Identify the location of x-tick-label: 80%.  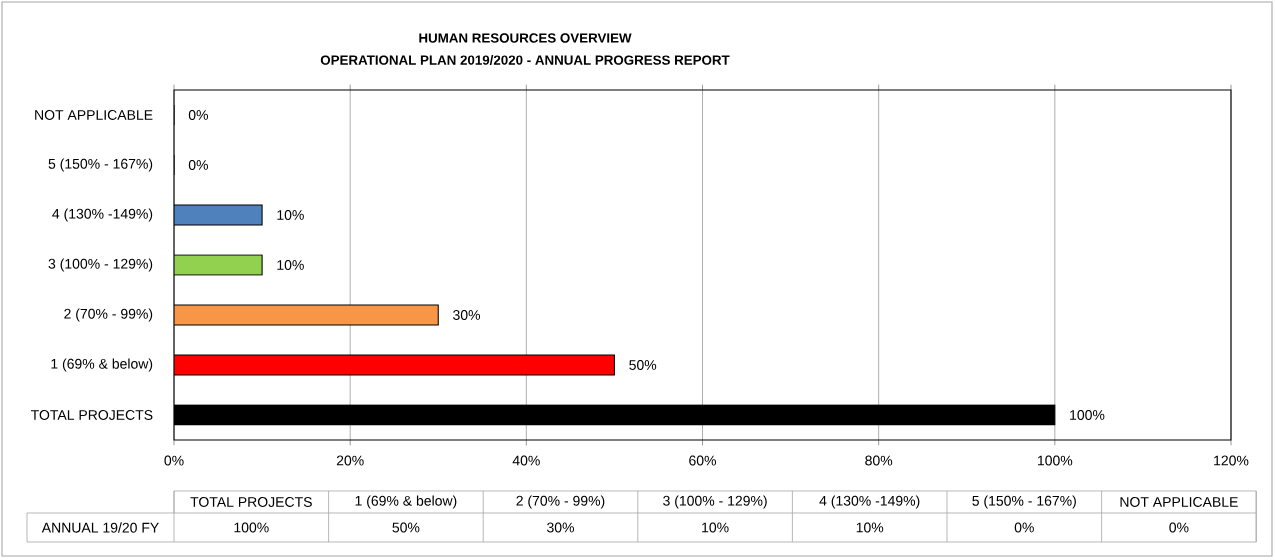
(879, 460).